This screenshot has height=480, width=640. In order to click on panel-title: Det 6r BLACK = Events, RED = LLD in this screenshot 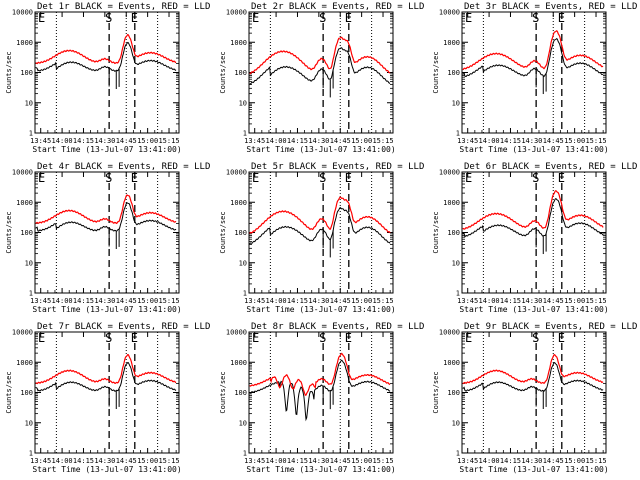, I will do `click(550, 167)`.